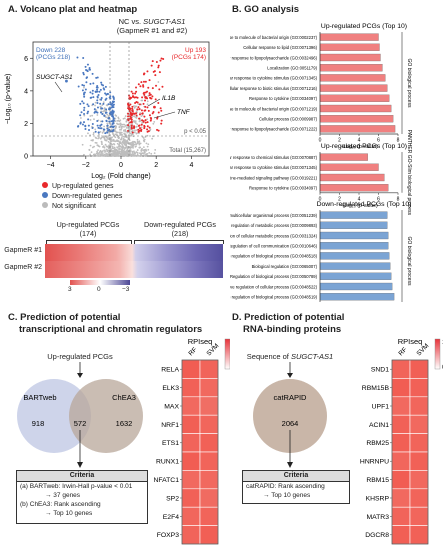 Image resolution: width=443 pixels, height=550 pixels. Describe the element at coordinates (63, 495) in the screenshot. I see `criteria-c-line2: → 37 genes` at that location.